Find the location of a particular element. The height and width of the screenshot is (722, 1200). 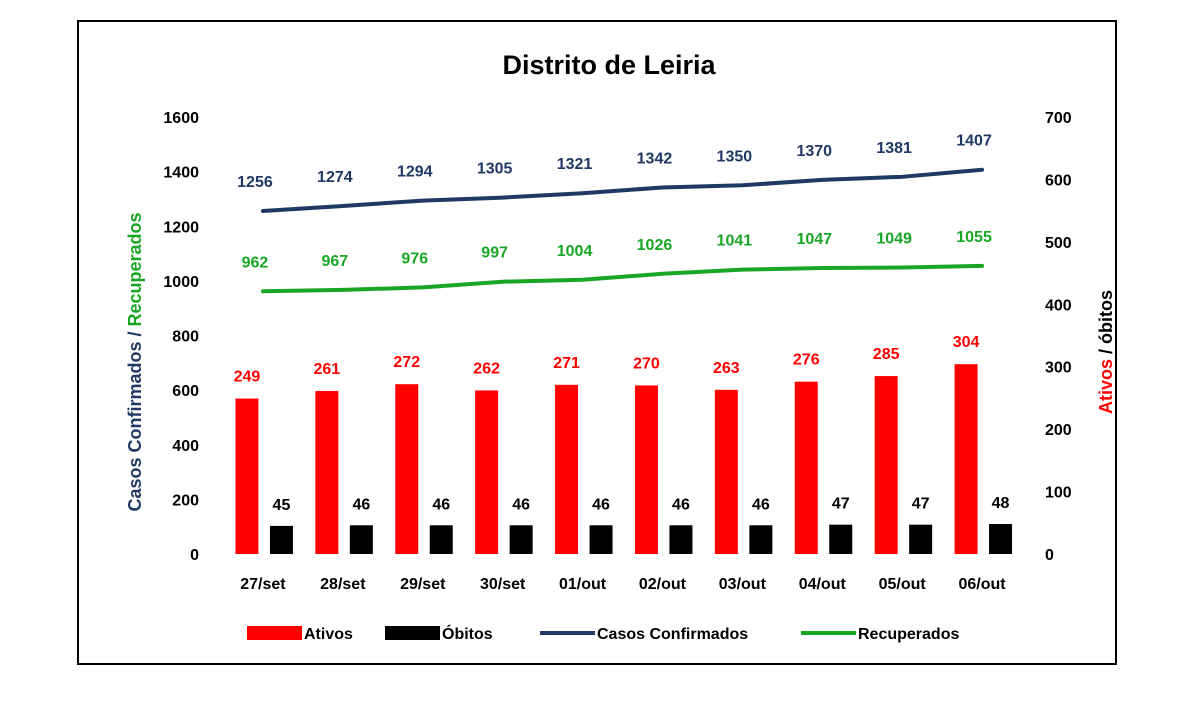

left-tick-label: 1200 is located at coordinates (181, 227).